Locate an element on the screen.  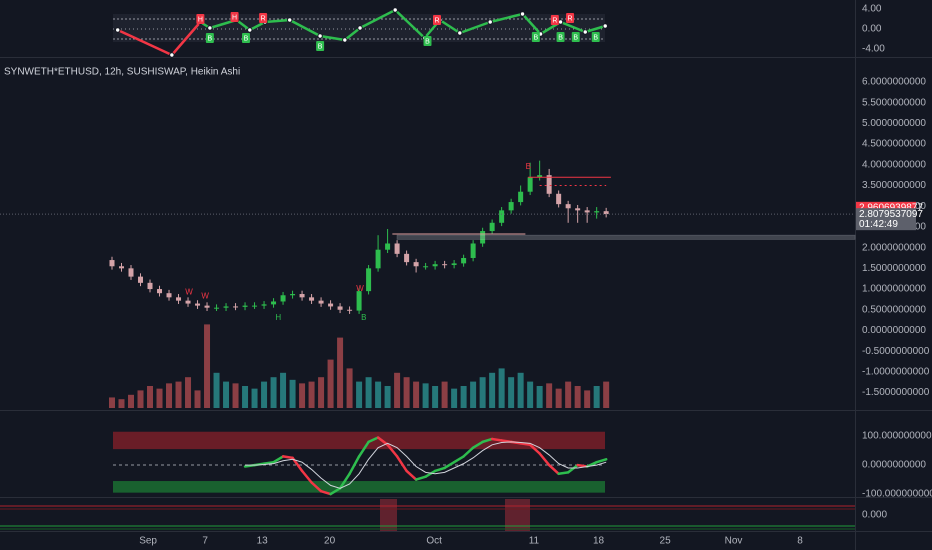
x-tick-label: 20 is located at coordinates (330, 541).